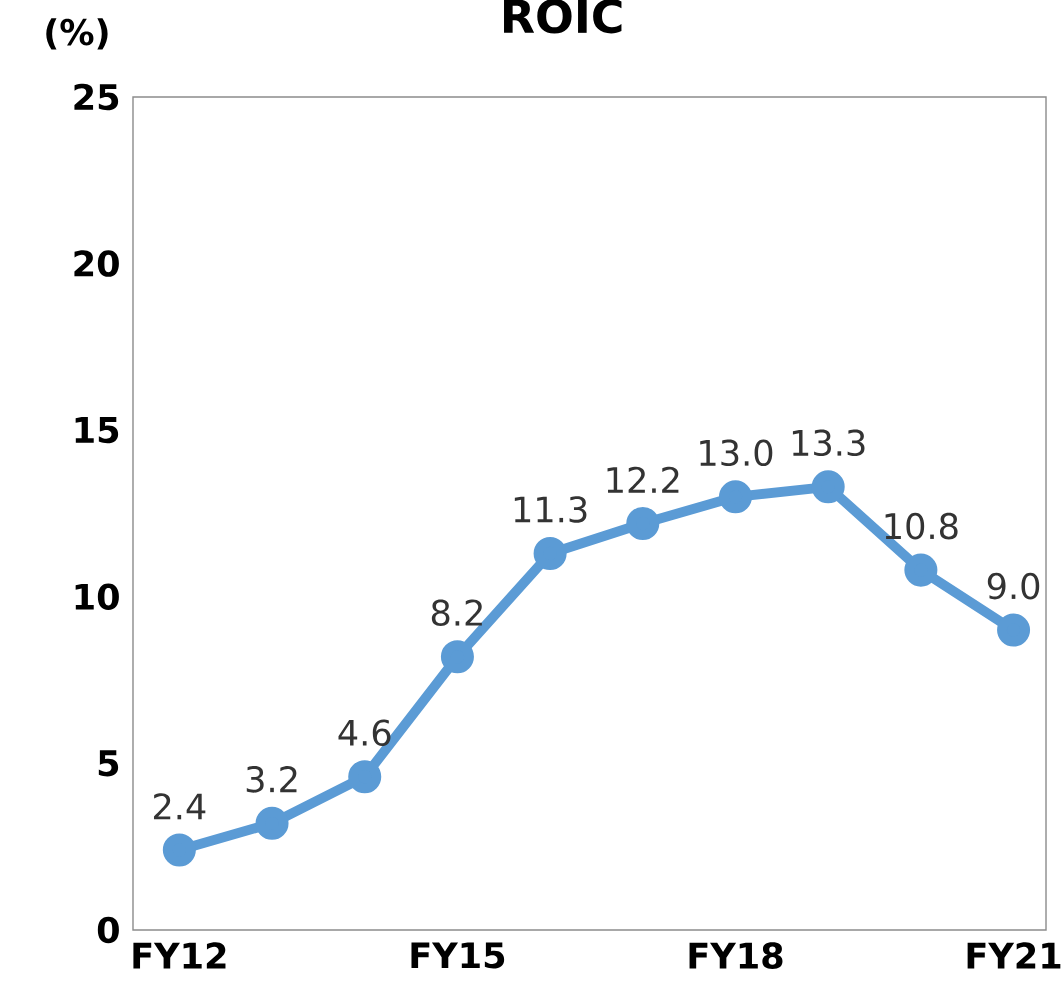  Describe the element at coordinates (456, 613) in the screenshot. I see `data-label: 8.2` at that location.